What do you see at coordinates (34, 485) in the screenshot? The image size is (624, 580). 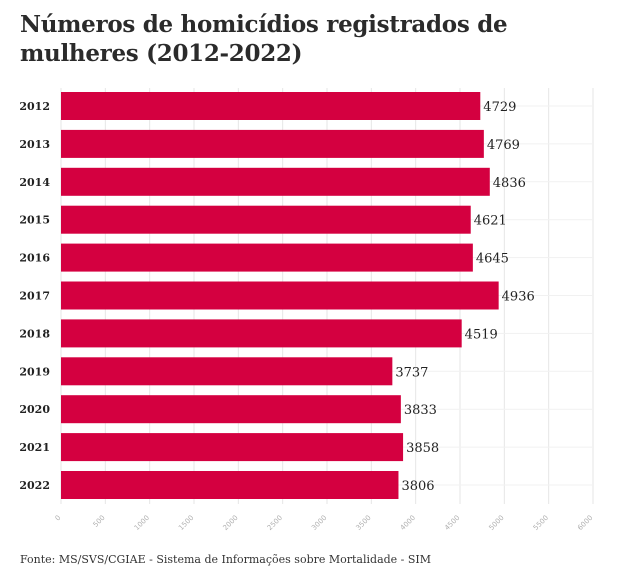 I see `category-label-2022: 2022` at bounding box center [34, 485].